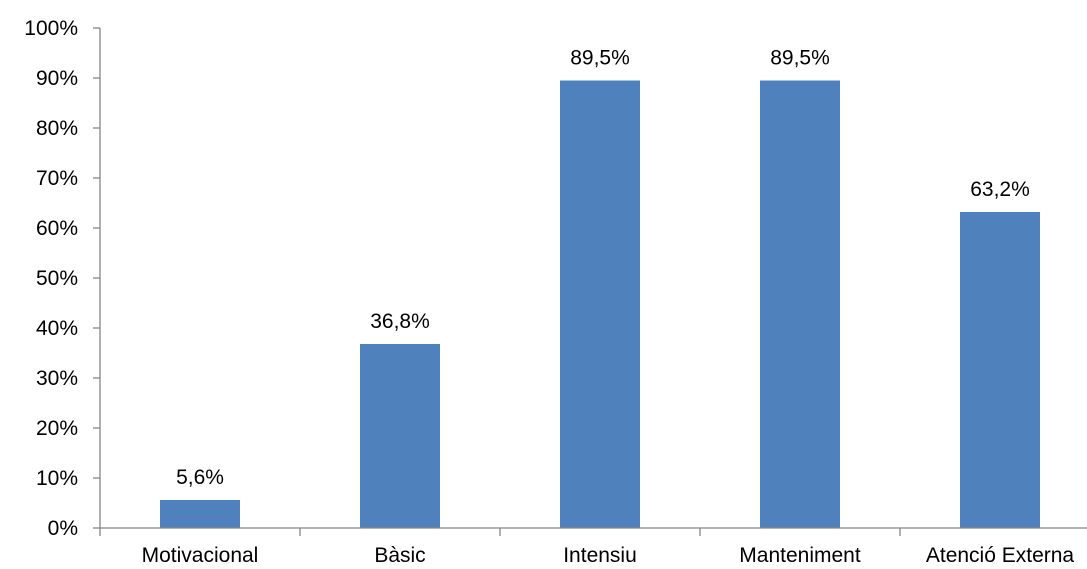  Describe the element at coordinates (200, 477) in the screenshot. I see `data-label: 5,6%` at that location.